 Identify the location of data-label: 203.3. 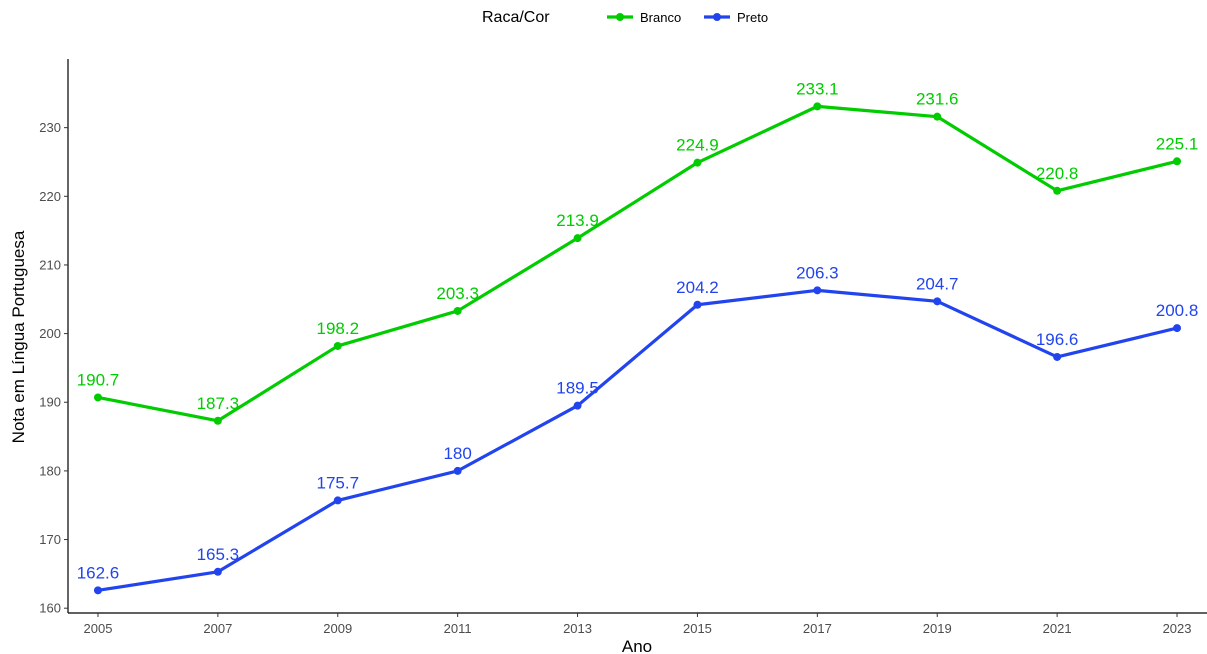
(457, 293).